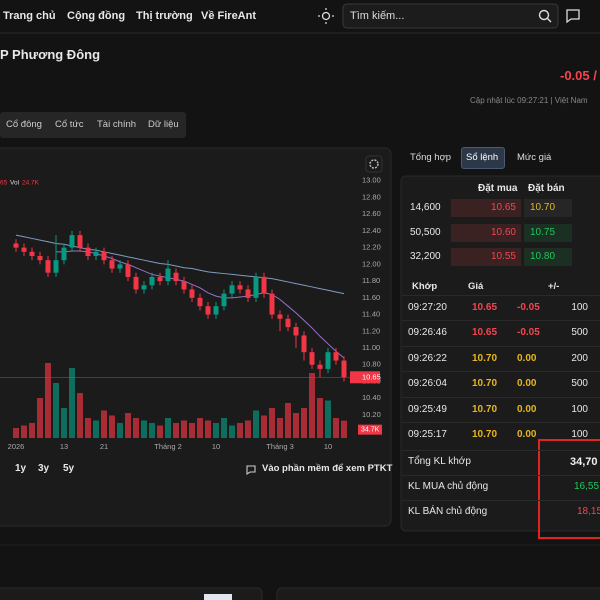 The width and height of the screenshot is (600, 600). What do you see at coordinates (503, 207) in the screenshot?
I see `bid-price: 10.65` at bounding box center [503, 207].